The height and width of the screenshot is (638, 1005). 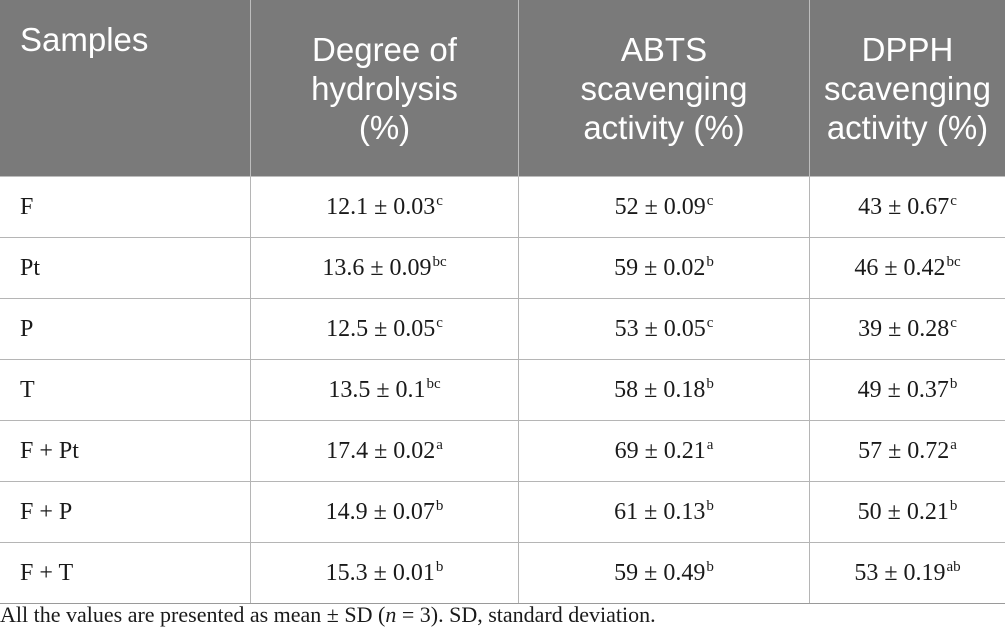 I want to click on value-with-superscript: 49 ± 0.37b, so click(x=907, y=389).